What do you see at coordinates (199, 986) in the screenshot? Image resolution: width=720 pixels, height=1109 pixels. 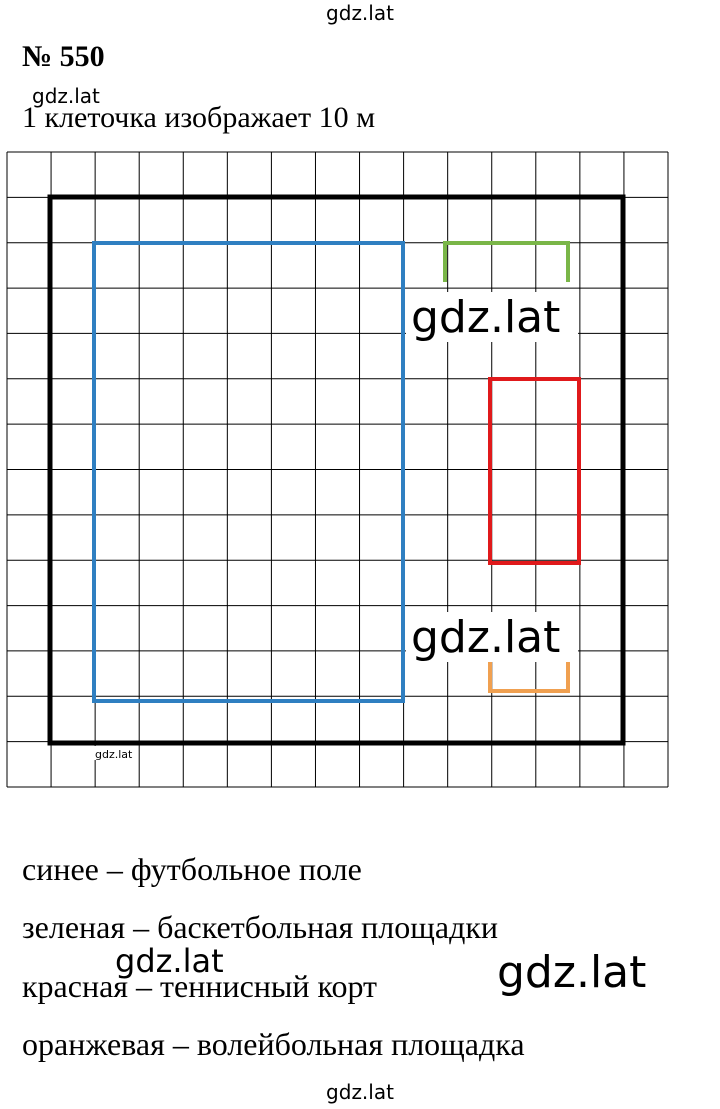 I see `legend-item: красная – теннисный корт` at bounding box center [199, 986].